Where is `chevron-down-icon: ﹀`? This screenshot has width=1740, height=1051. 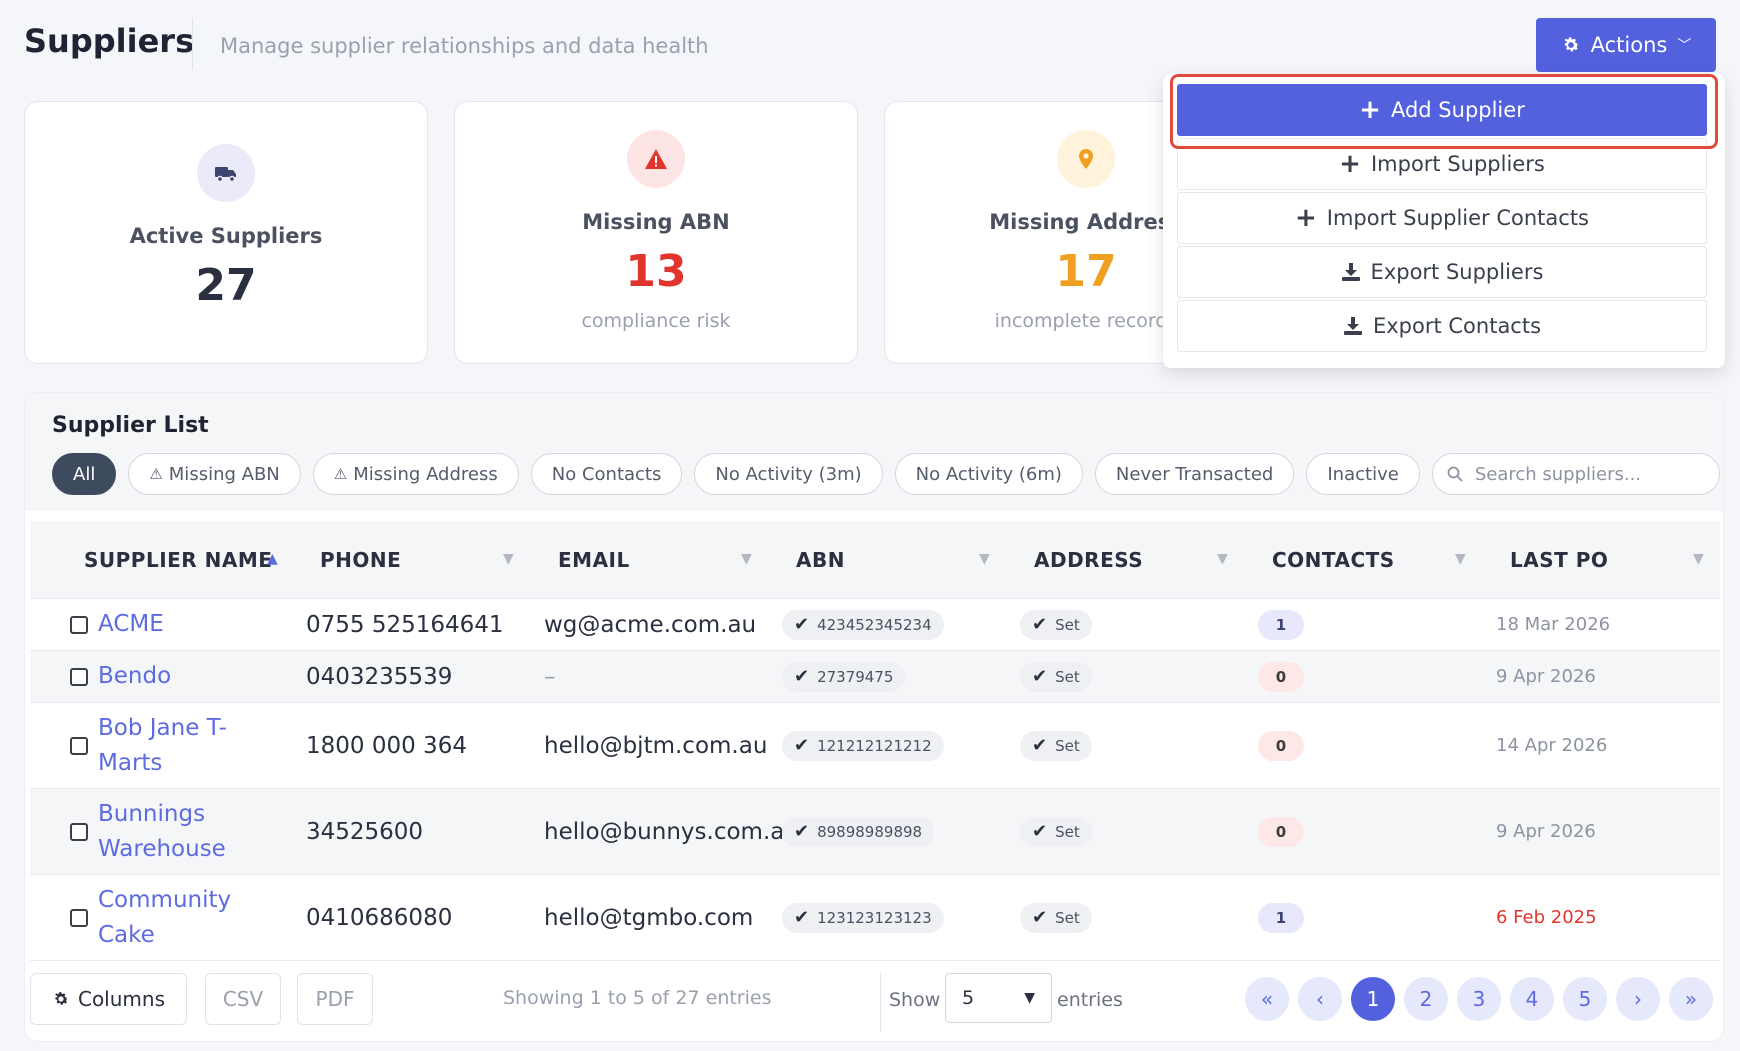 chevron-down-icon: ﹀ is located at coordinates (1684, 46).